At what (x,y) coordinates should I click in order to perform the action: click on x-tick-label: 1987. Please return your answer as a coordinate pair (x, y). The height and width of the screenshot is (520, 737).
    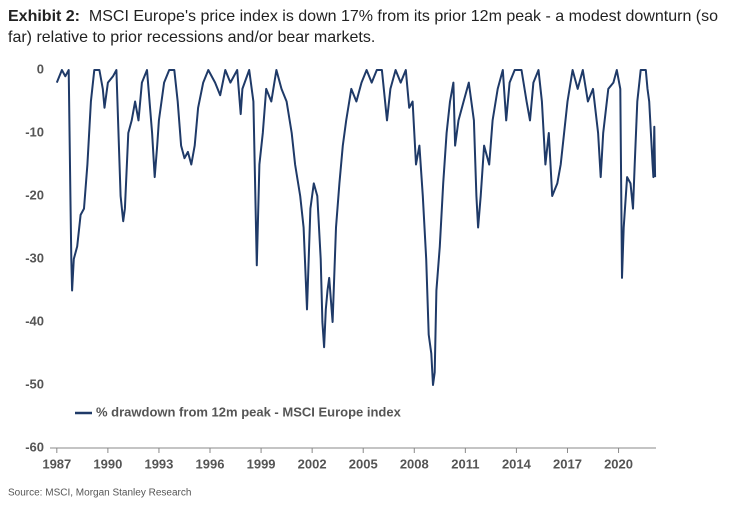
    Looking at the image, I should click on (56, 463).